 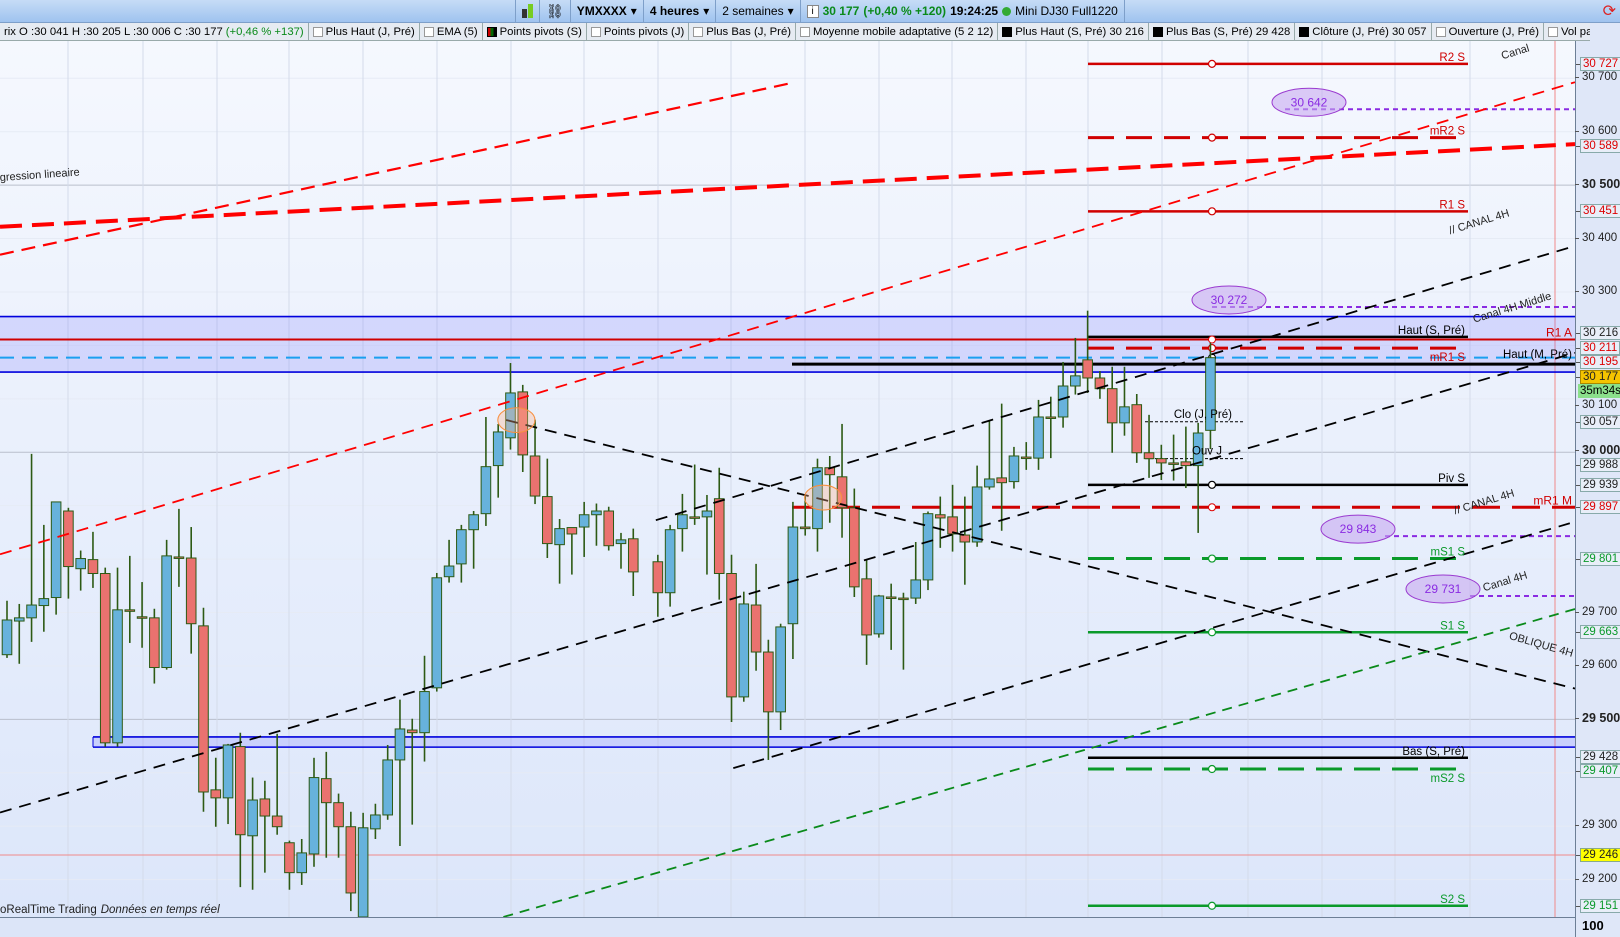 I want to click on candlestick-icon, so click(x=527, y=11).